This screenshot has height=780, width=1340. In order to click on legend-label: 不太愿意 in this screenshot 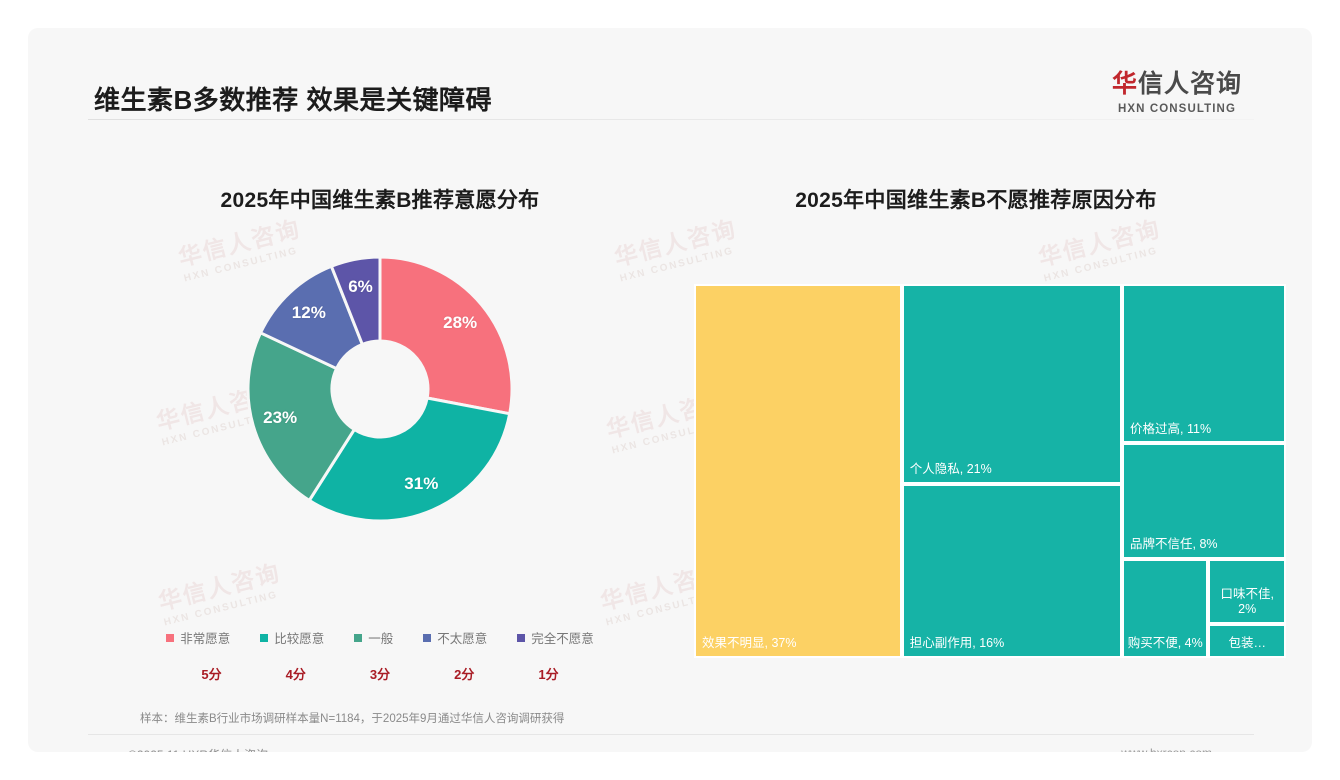, I will do `click(462, 639)`.